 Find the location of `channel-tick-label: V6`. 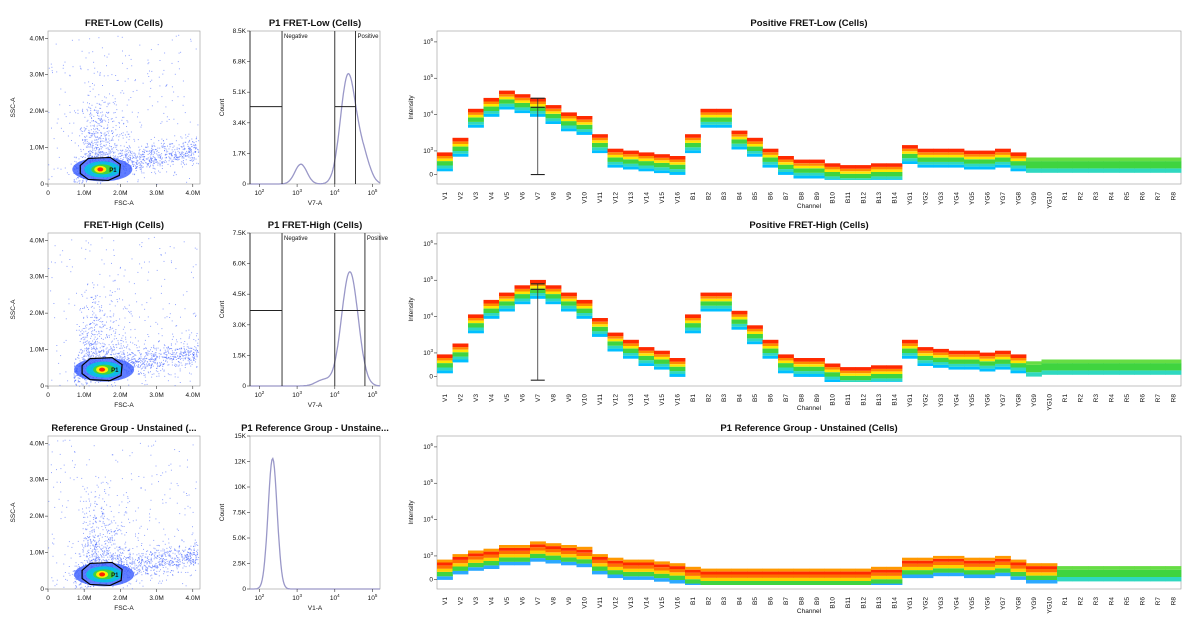

channel-tick-label: V6 is located at coordinates (522, 398).